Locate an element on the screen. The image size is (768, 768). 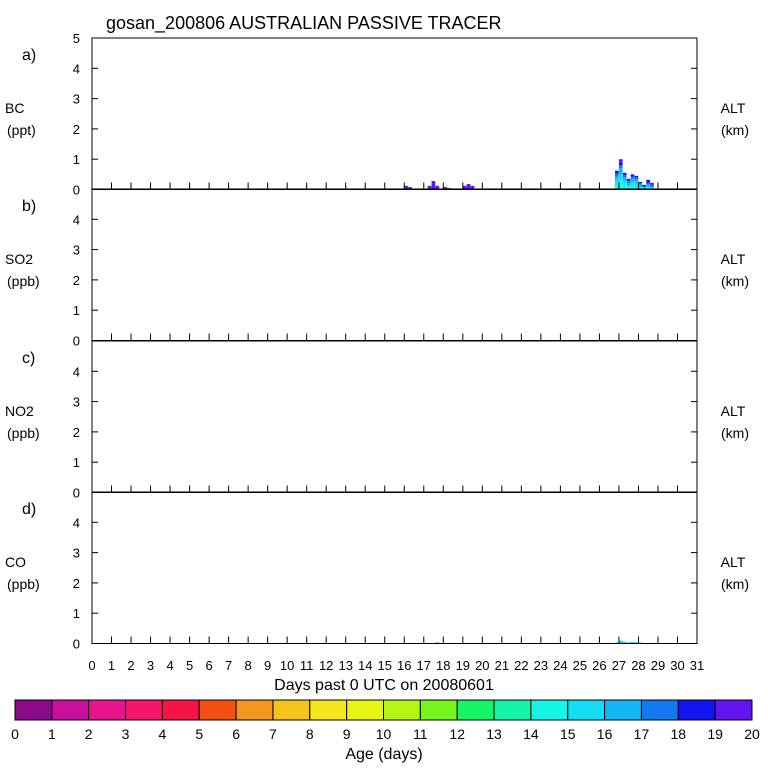
colorbar-tick-label: 4 is located at coordinates (163, 734).